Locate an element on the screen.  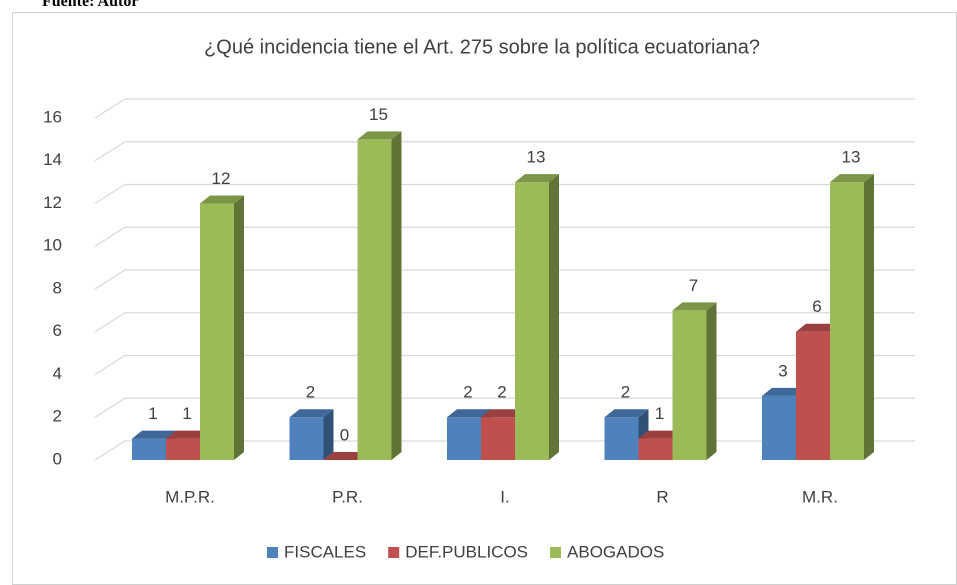
legend-label: ABOGADOS is located at coordinates (615, 551).